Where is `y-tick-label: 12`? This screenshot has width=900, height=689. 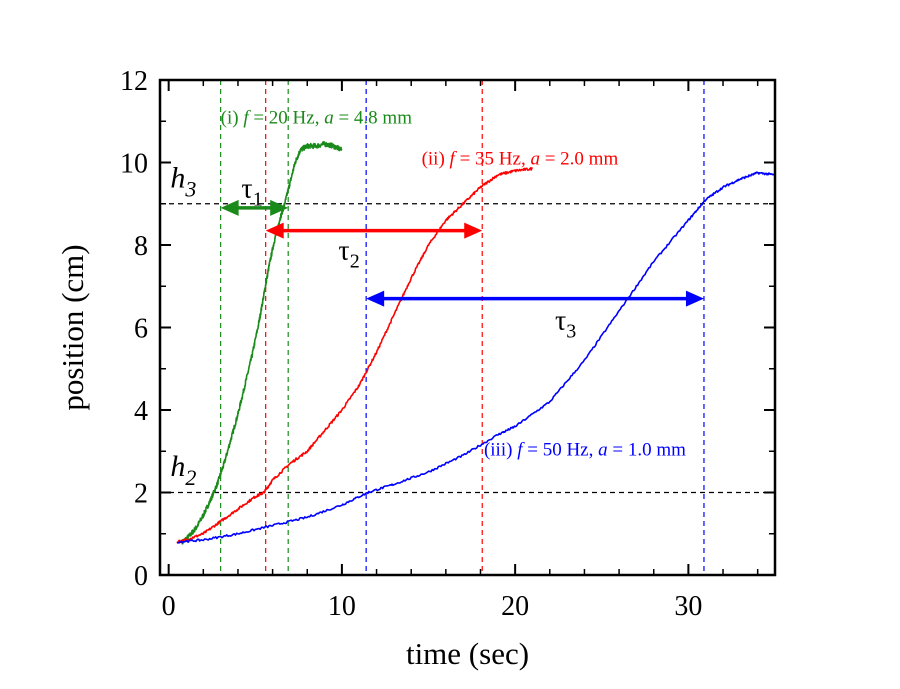
y-tick-label: 12 is located at coordinates (134, 81).